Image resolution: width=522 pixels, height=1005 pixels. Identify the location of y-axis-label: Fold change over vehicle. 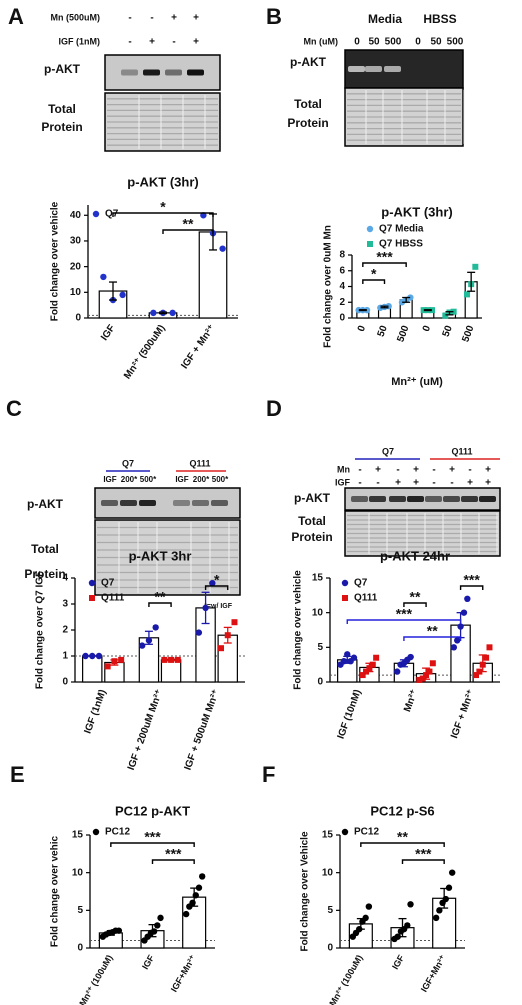
(55, 261).